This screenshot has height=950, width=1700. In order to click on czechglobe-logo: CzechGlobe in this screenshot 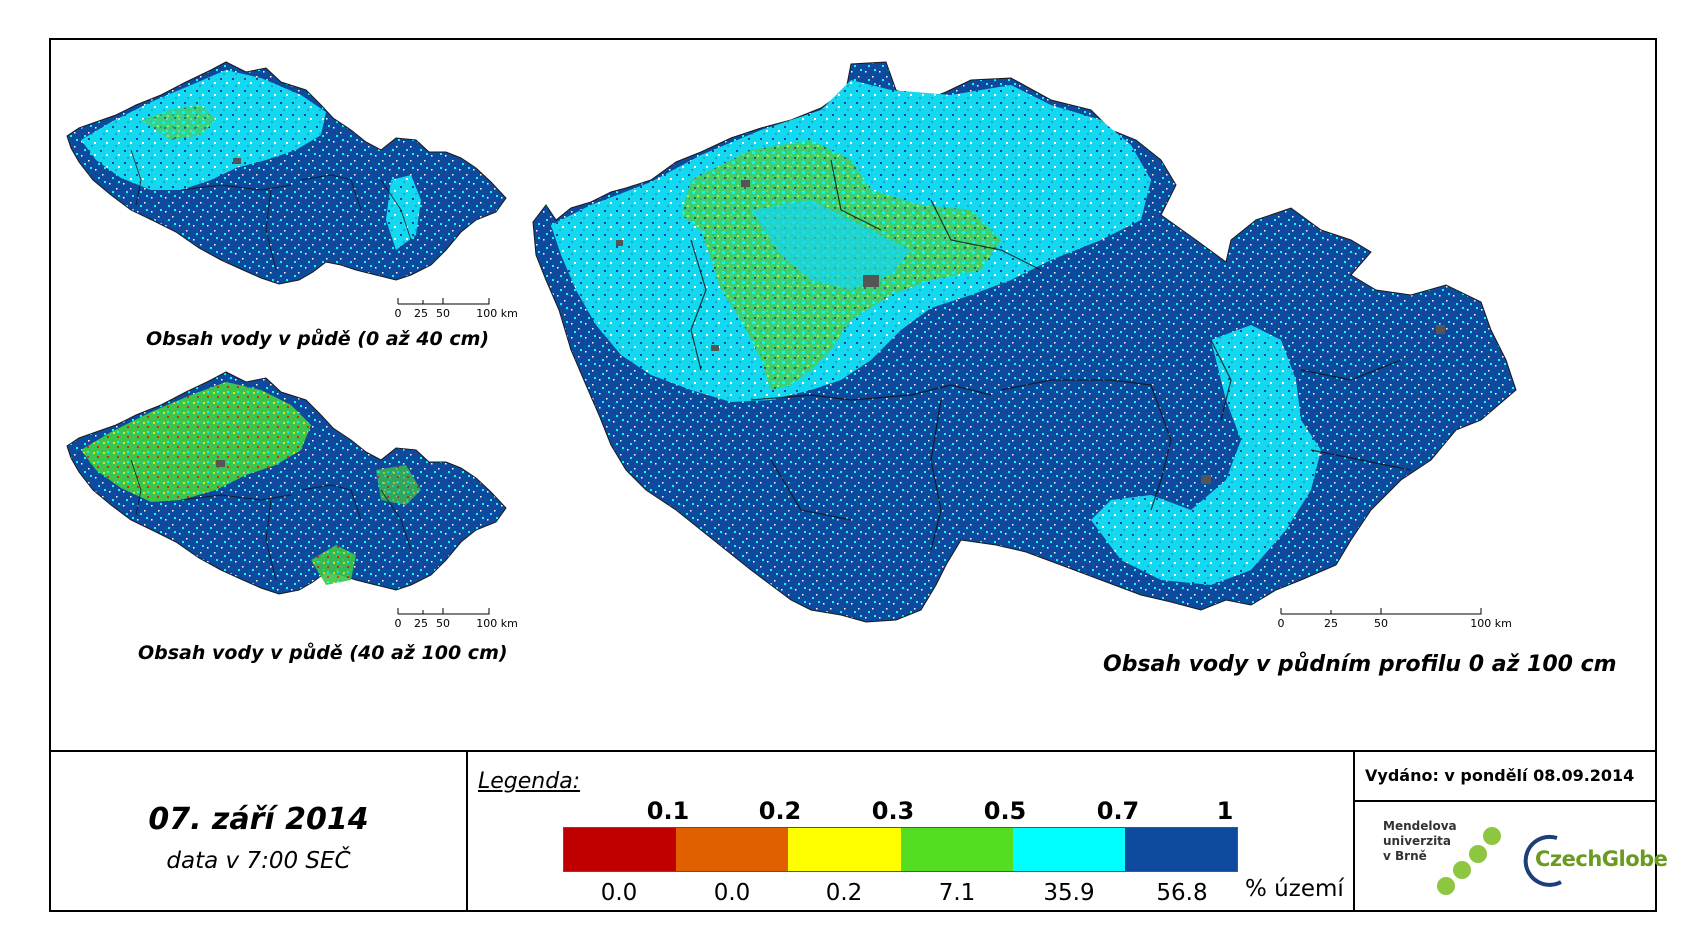, I will do `click(1592, 862)`.